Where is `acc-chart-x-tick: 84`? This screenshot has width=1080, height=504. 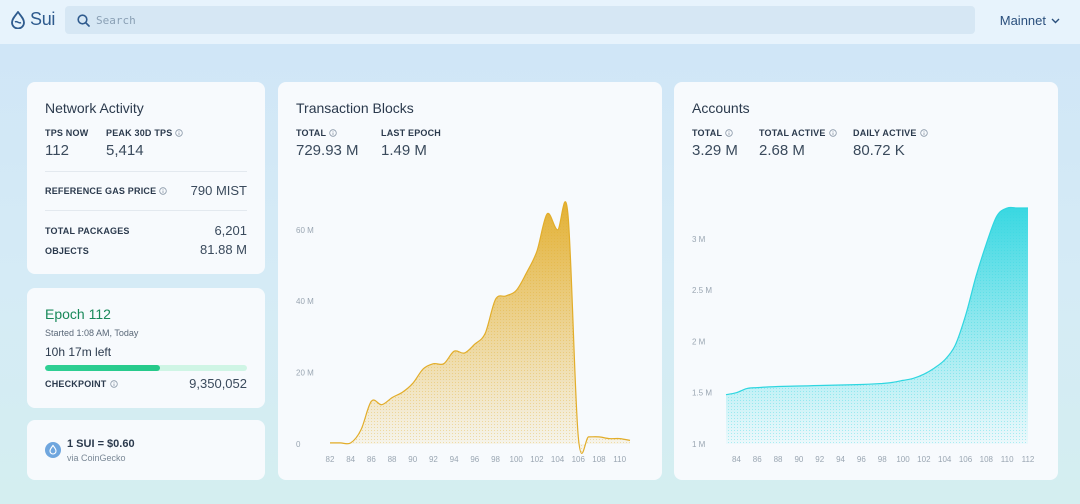 acc-chart-x-tick: 84 is located at coordinates (736, 459).